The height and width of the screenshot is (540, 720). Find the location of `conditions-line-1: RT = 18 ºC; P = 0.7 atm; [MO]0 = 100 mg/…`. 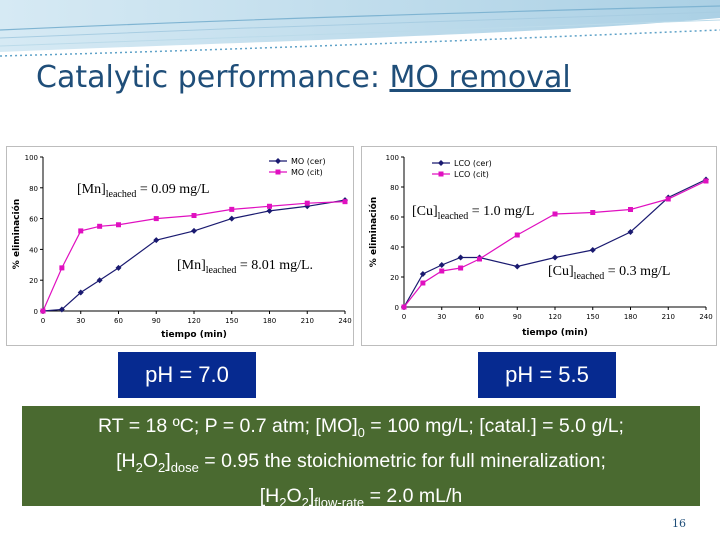

conditions-line-1: RT = 18 ºC; P = 0.7 atm; [MO]0 = 100 mg/… is located at coordinates (361, 427).